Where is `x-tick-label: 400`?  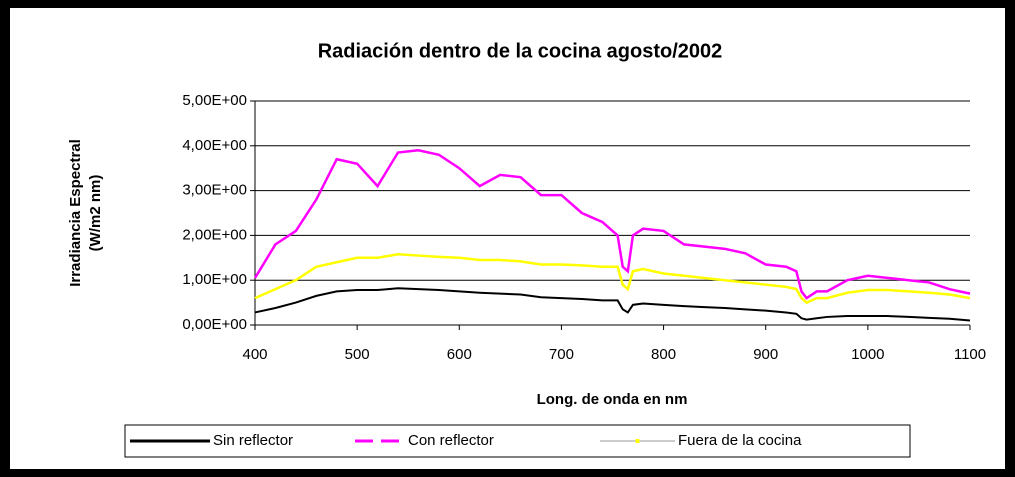
x-tick-label: 400 is located at coordinates (254, 354).